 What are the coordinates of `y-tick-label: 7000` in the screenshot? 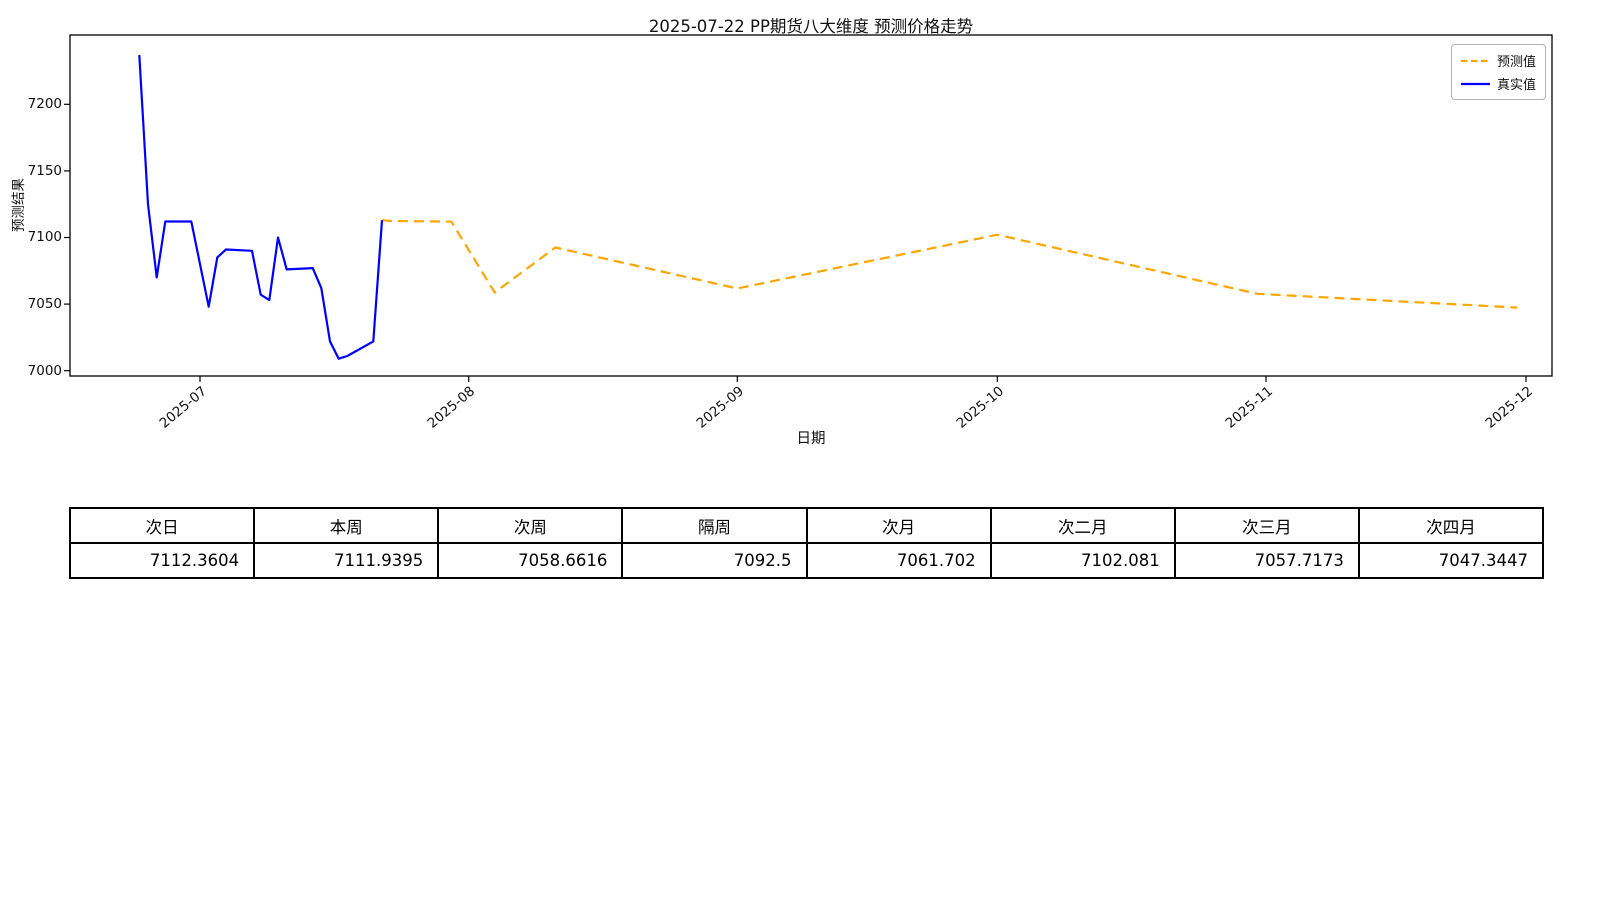 It's located at (44, 370).